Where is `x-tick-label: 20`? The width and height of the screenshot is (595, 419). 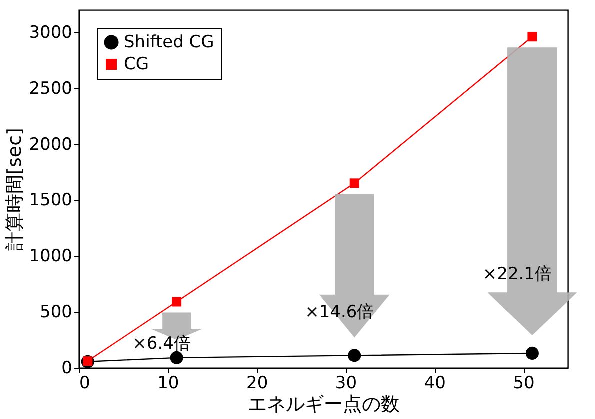
x-tick-label: 20 is located at coordinates (257, 384).